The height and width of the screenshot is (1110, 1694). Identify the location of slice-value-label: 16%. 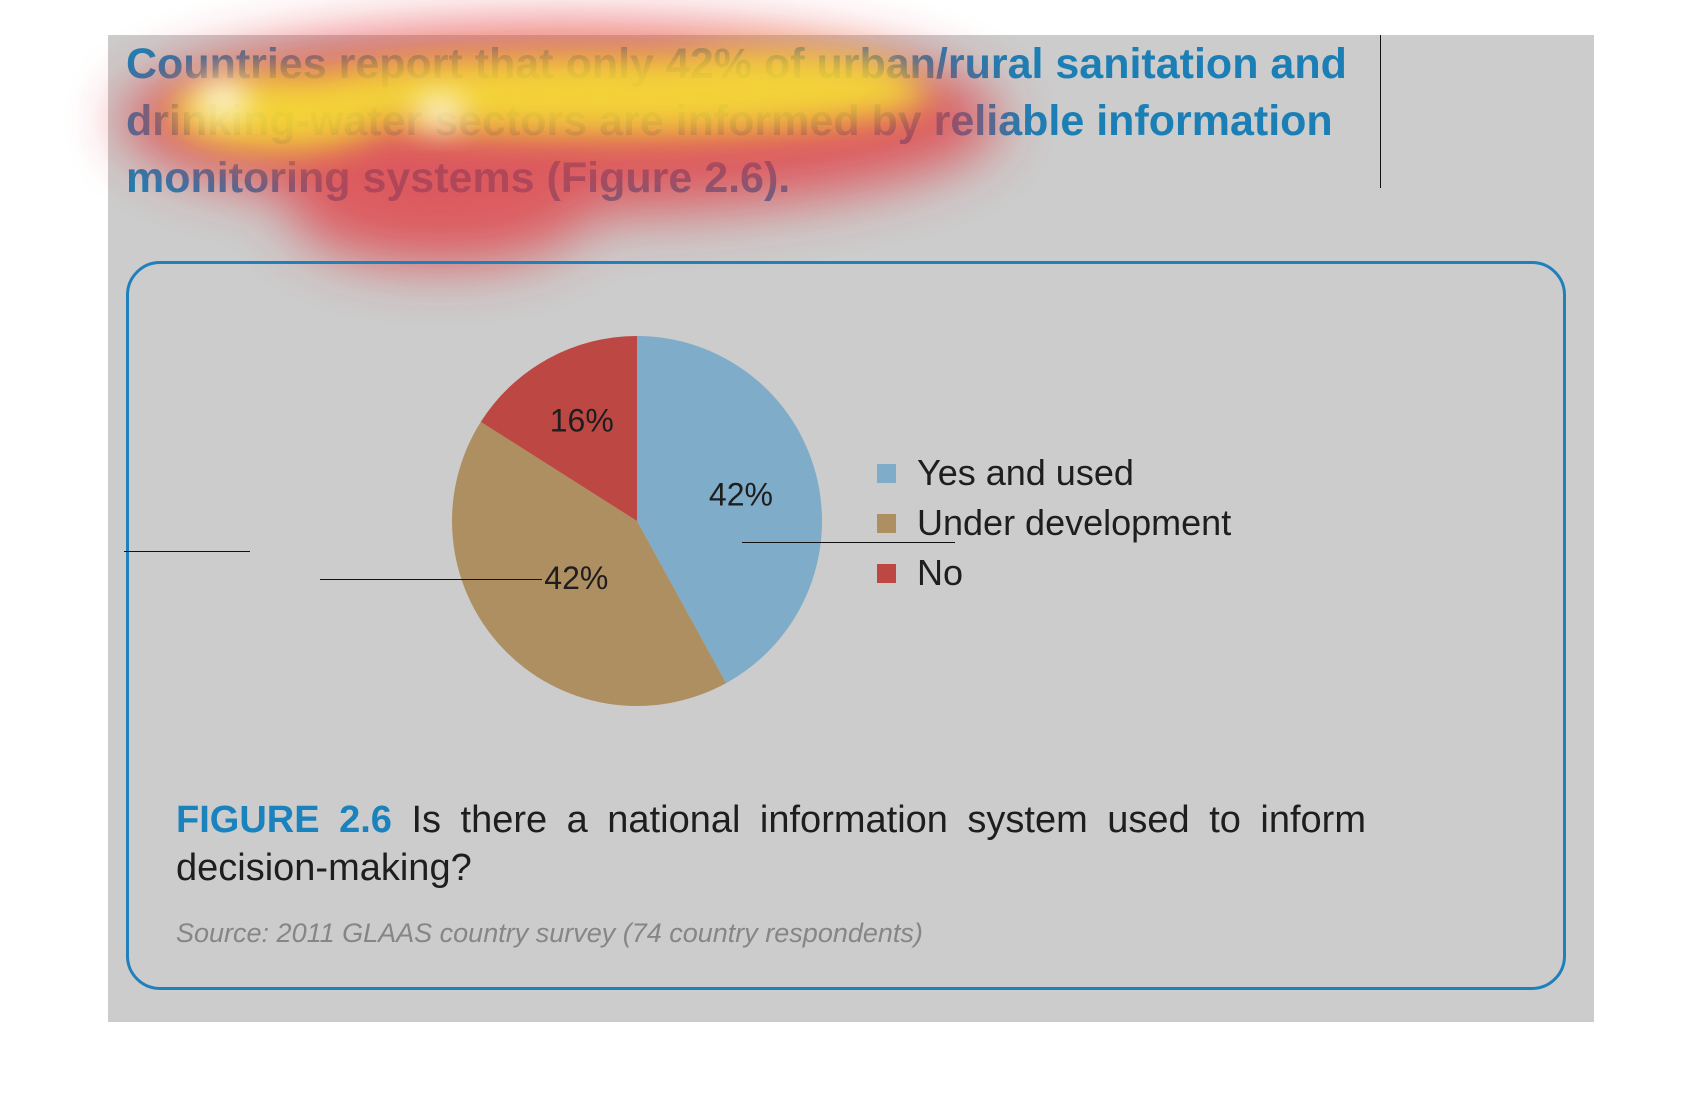
(582, 420).